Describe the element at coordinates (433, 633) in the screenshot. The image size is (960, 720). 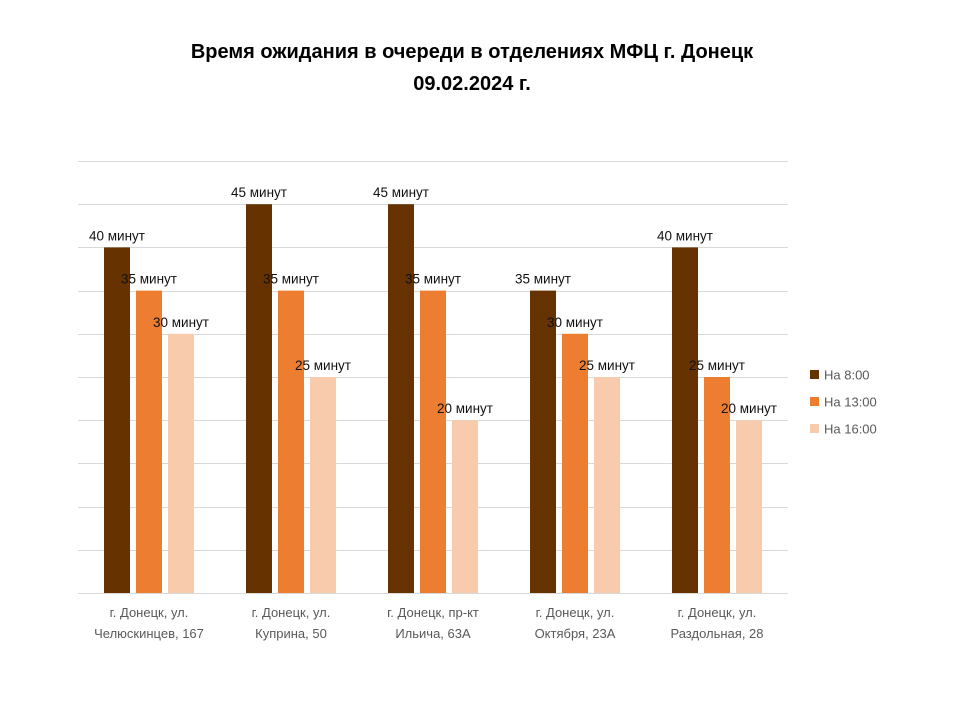
I see `x-tick-label: Ильича, 63А` at that location.